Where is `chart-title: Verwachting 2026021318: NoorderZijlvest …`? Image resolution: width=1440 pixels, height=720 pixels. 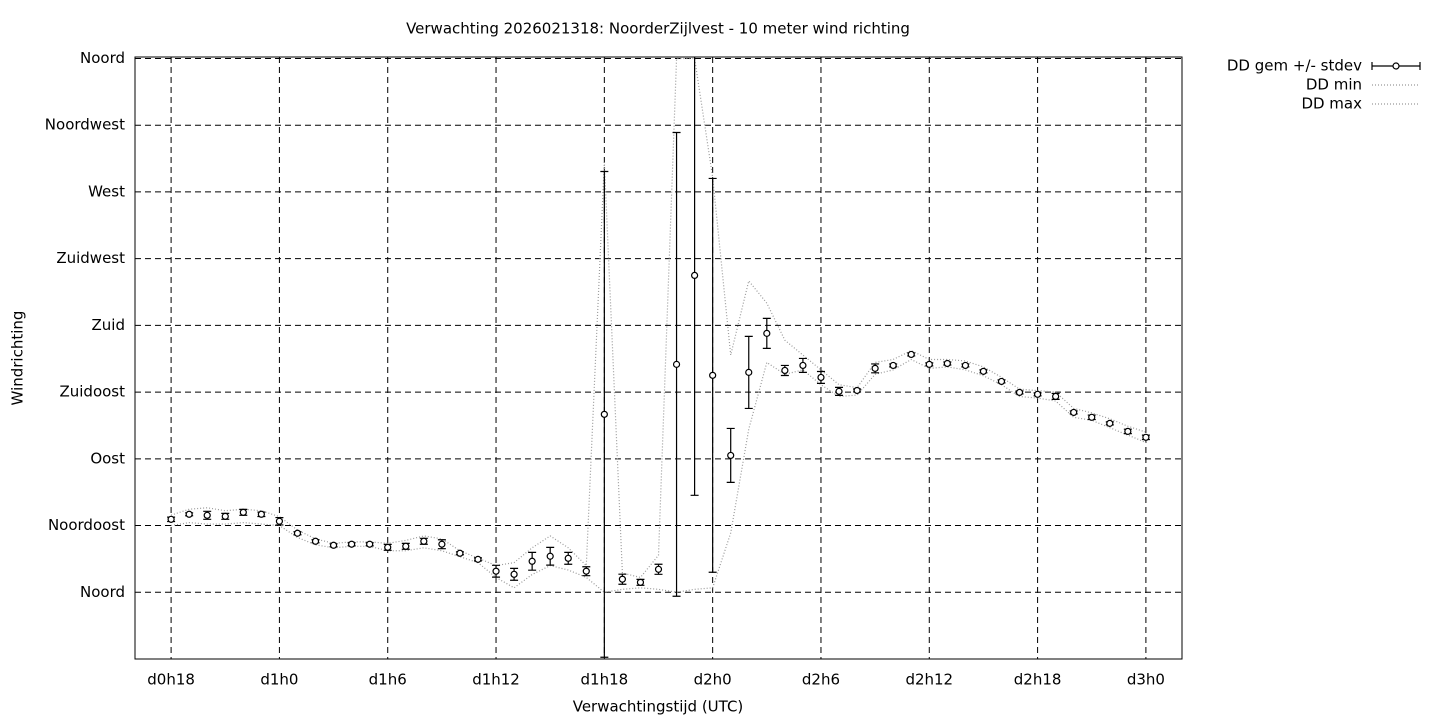
chart-title: Verwachting 2026021318: NoorderZijlvest … is located at coordinates (658, 29).